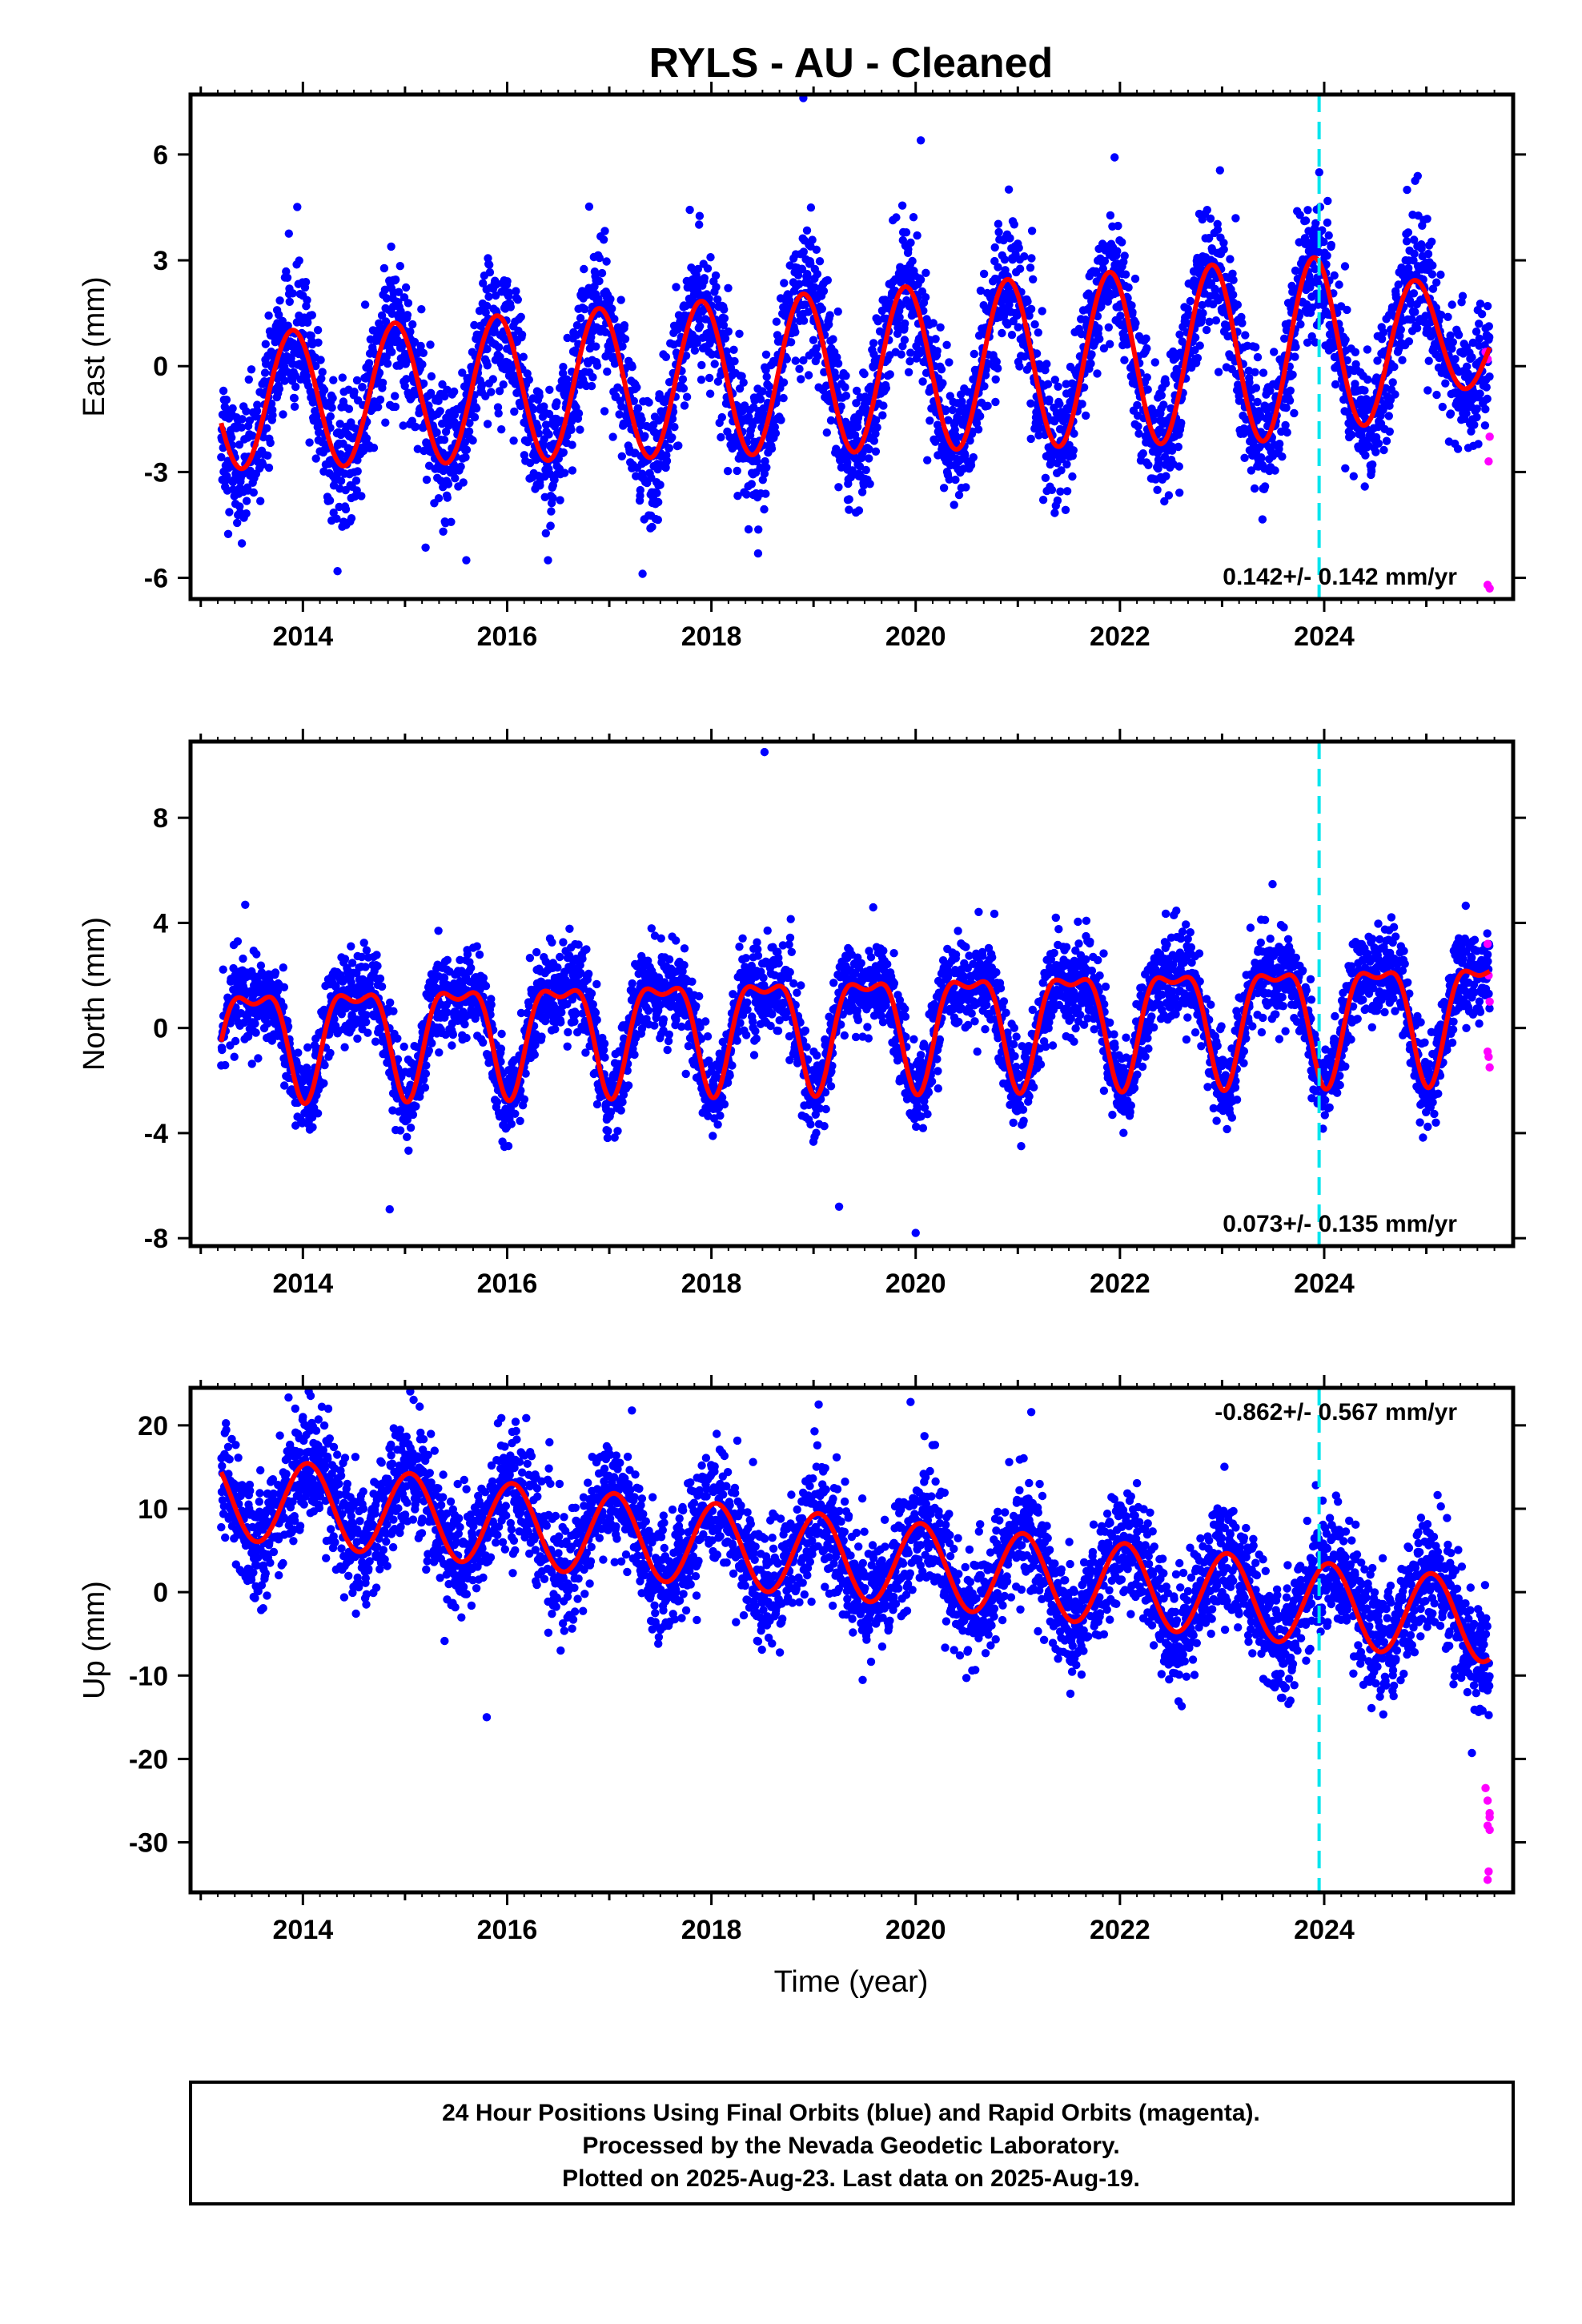 This screenshot has width=1582, height=2324. I want to click on y-tick-label: -6, so click(156, 579).